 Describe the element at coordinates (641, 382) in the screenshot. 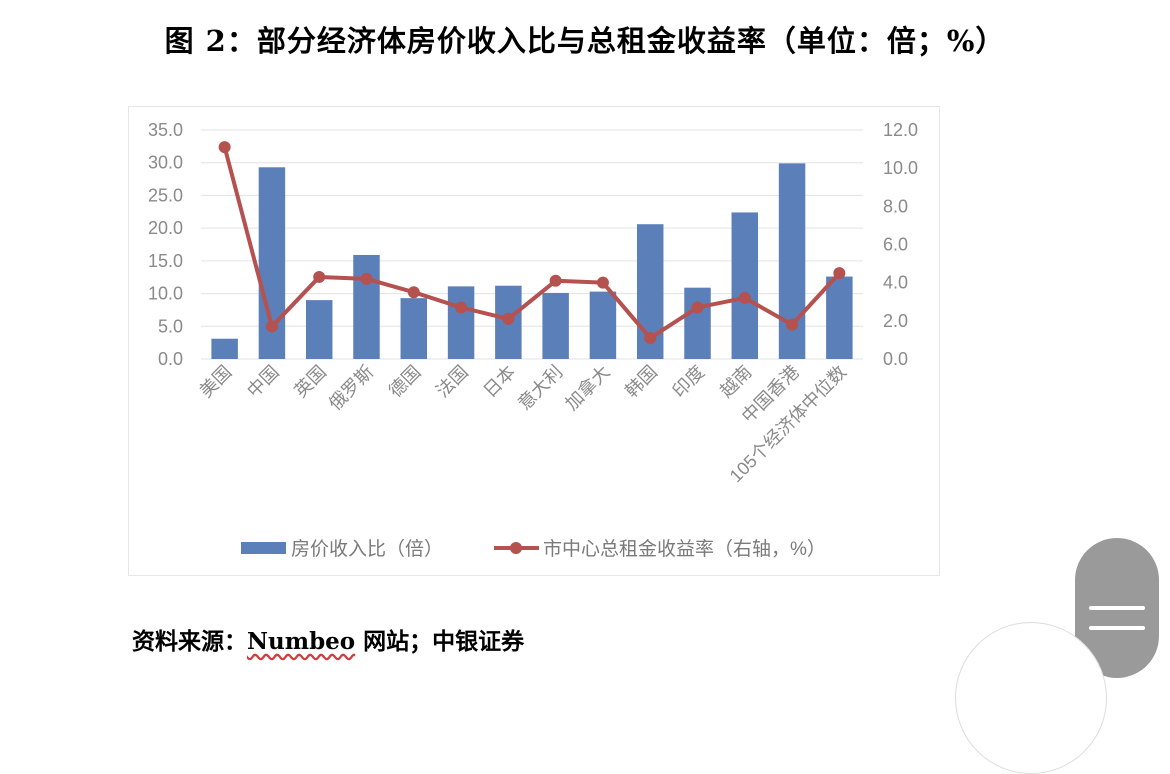

I see `x-tick-label: 韩国` at that location.